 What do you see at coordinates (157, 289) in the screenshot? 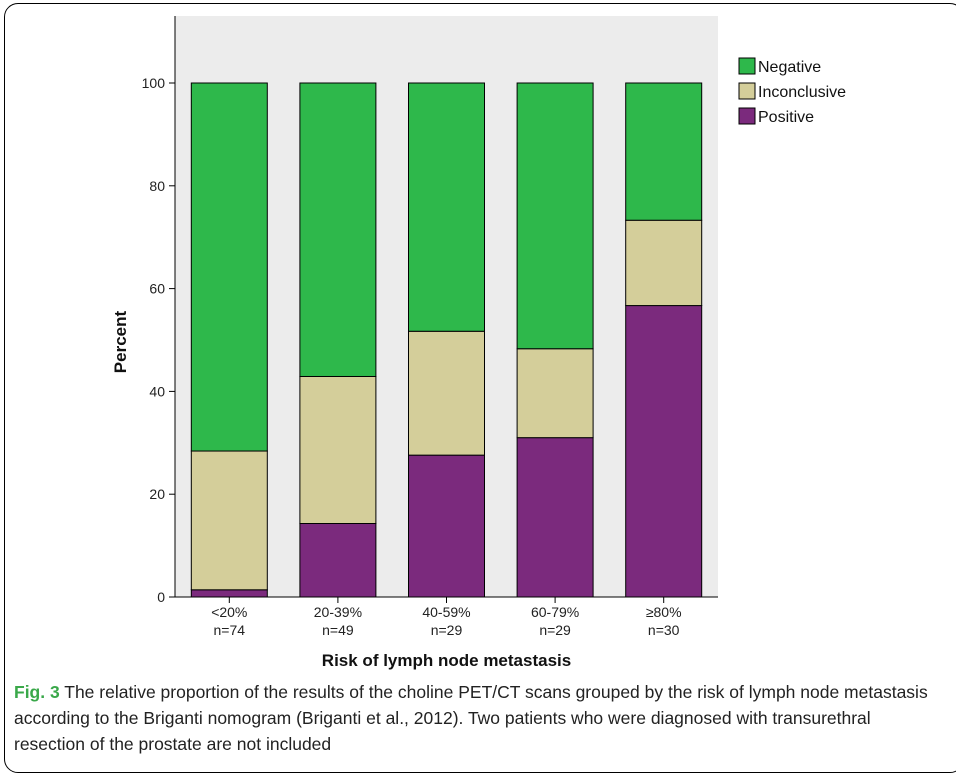
I see `y-tick-label: 60` at bounding box center [157, 289].